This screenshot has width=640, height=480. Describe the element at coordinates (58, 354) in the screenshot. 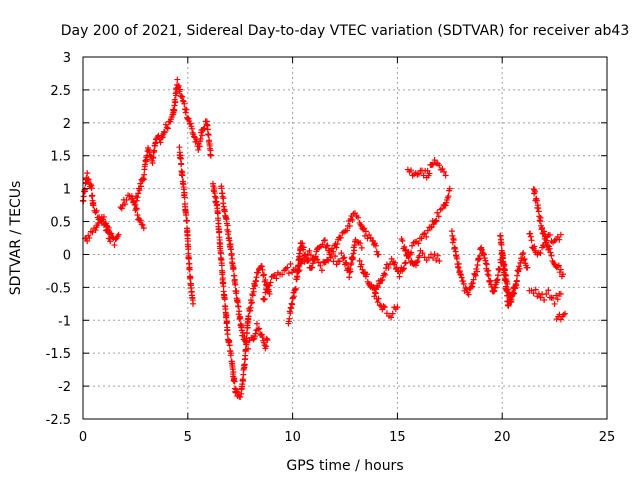

I see `y-tick-label: -1.5` at that location.